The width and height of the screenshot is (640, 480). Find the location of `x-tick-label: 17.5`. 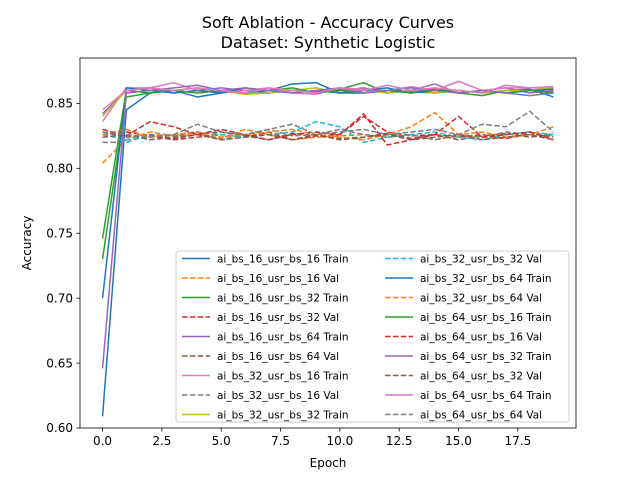

x-tick-label: 17.5 is located at coordinates (517, 441).